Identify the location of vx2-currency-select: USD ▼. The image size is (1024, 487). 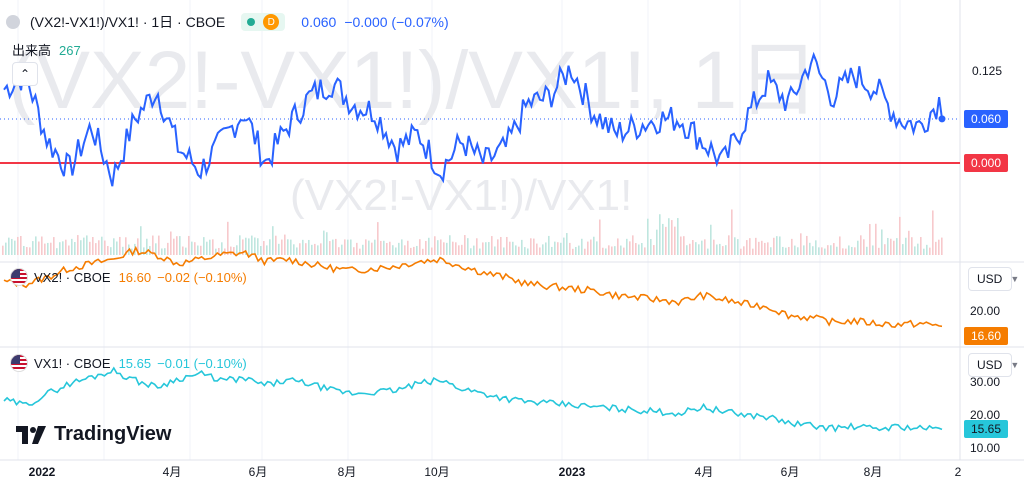
(993, 279).